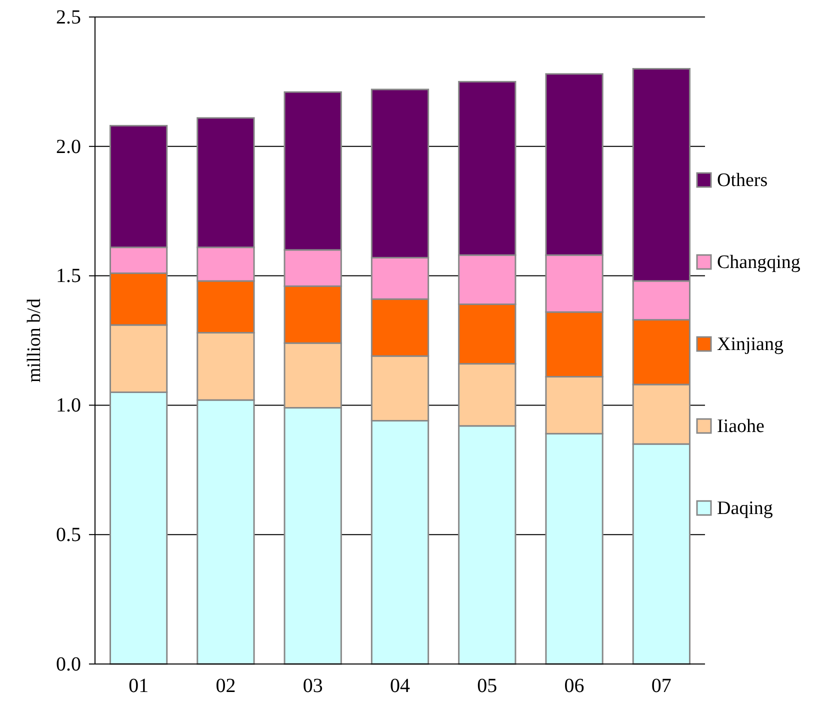 This screenshot has width=838, height=716. Describe the element at coordinates (487, 686) in the screenshot. I see `x-tick-label: 05` at that location.